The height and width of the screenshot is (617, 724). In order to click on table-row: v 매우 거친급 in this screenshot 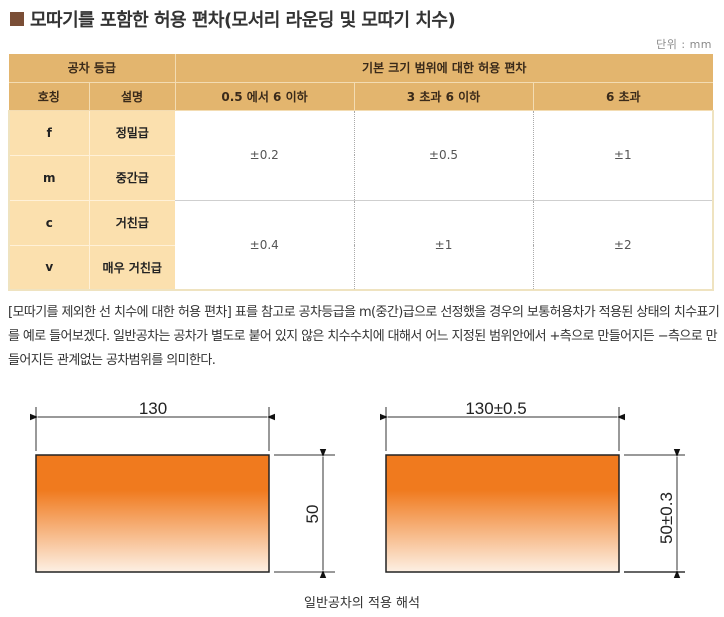, I will do `click(360, 268)`.